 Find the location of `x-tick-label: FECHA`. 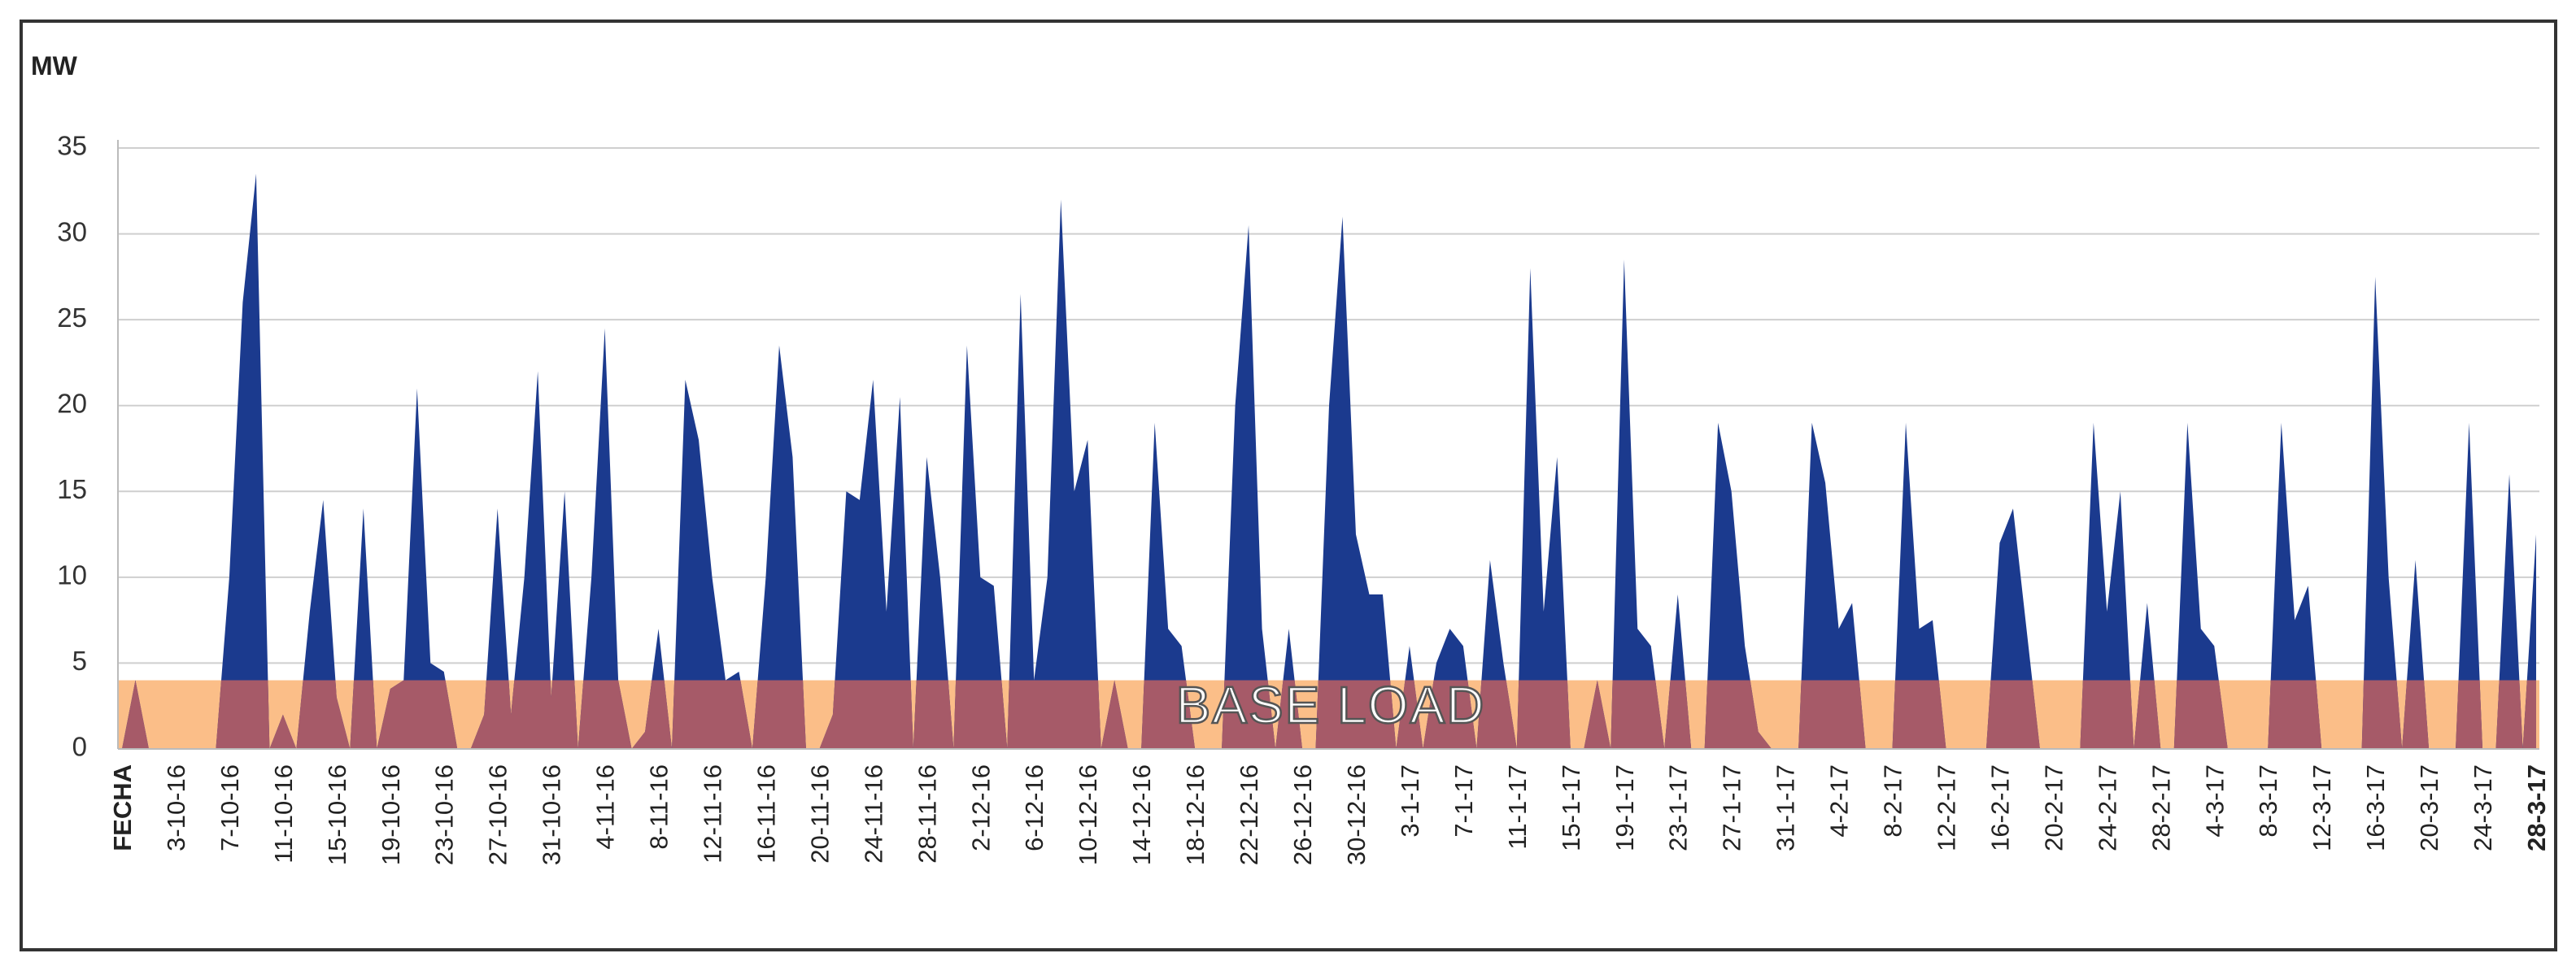

x-tick-label: FECHA is located at coordinates (122, 808).